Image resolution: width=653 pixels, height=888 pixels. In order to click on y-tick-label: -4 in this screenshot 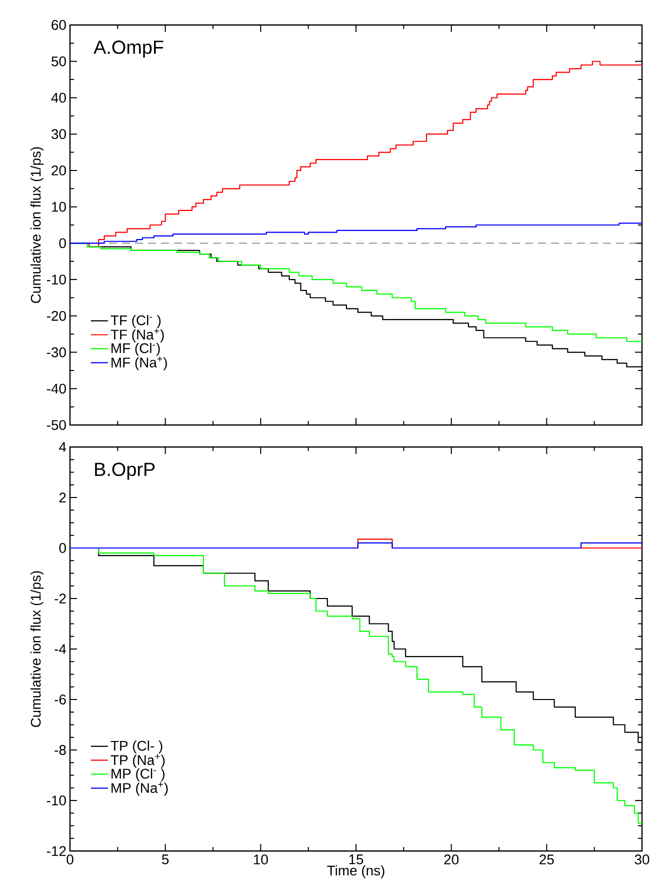, I will do `click(60, 649)`.